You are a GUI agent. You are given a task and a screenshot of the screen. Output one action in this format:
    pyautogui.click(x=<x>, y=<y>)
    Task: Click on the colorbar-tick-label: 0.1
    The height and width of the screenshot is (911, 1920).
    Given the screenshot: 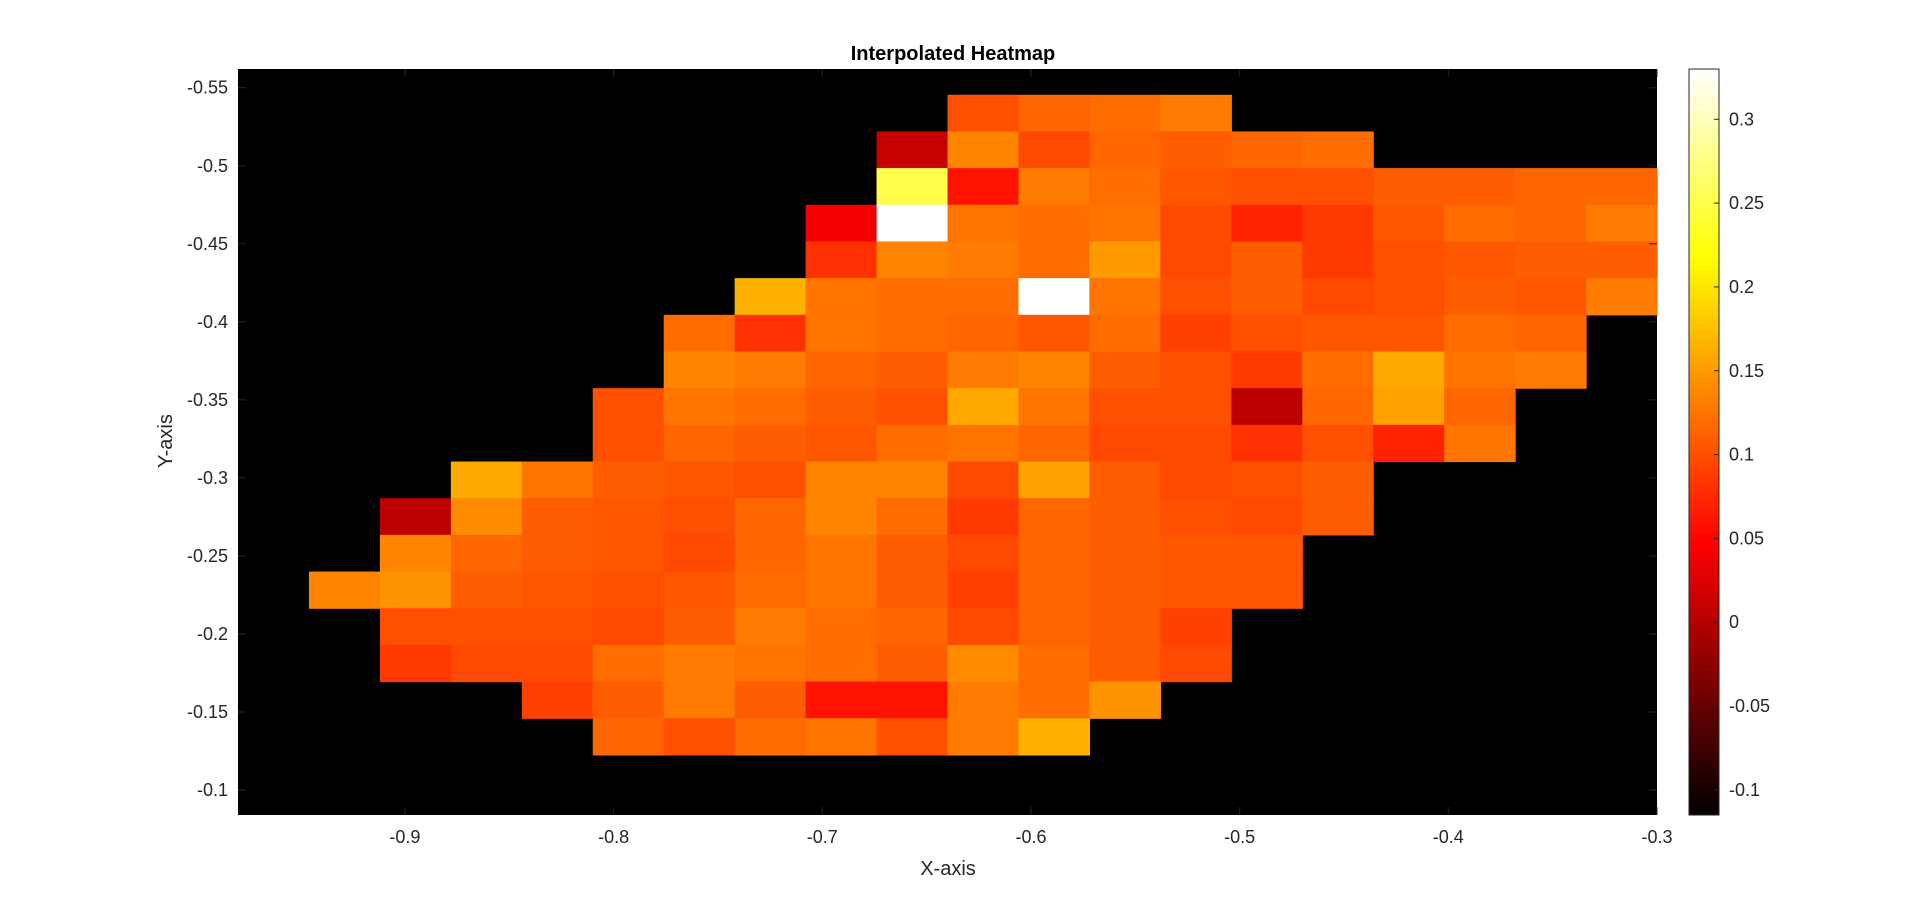 What is the action you would take?
    pyautogui.click(x=1741, y=455)
    